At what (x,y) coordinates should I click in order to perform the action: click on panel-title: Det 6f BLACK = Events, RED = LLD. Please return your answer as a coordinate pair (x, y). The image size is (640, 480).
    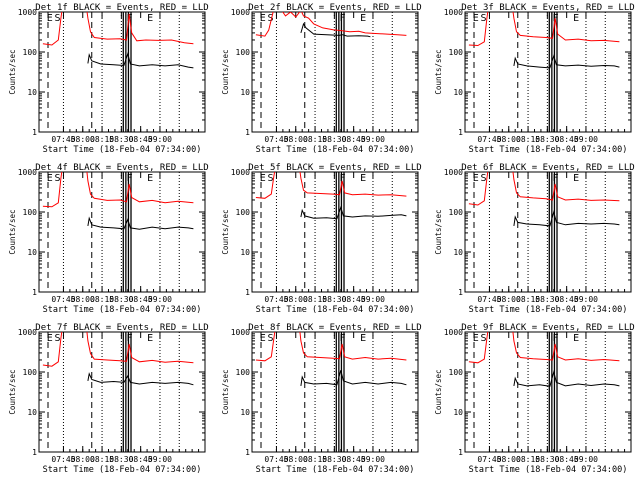
    Looking at the image, I should click on (547, 168).